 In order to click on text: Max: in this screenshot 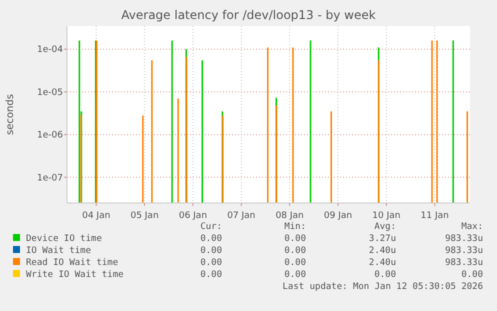, I will do `click(472, 227)`.